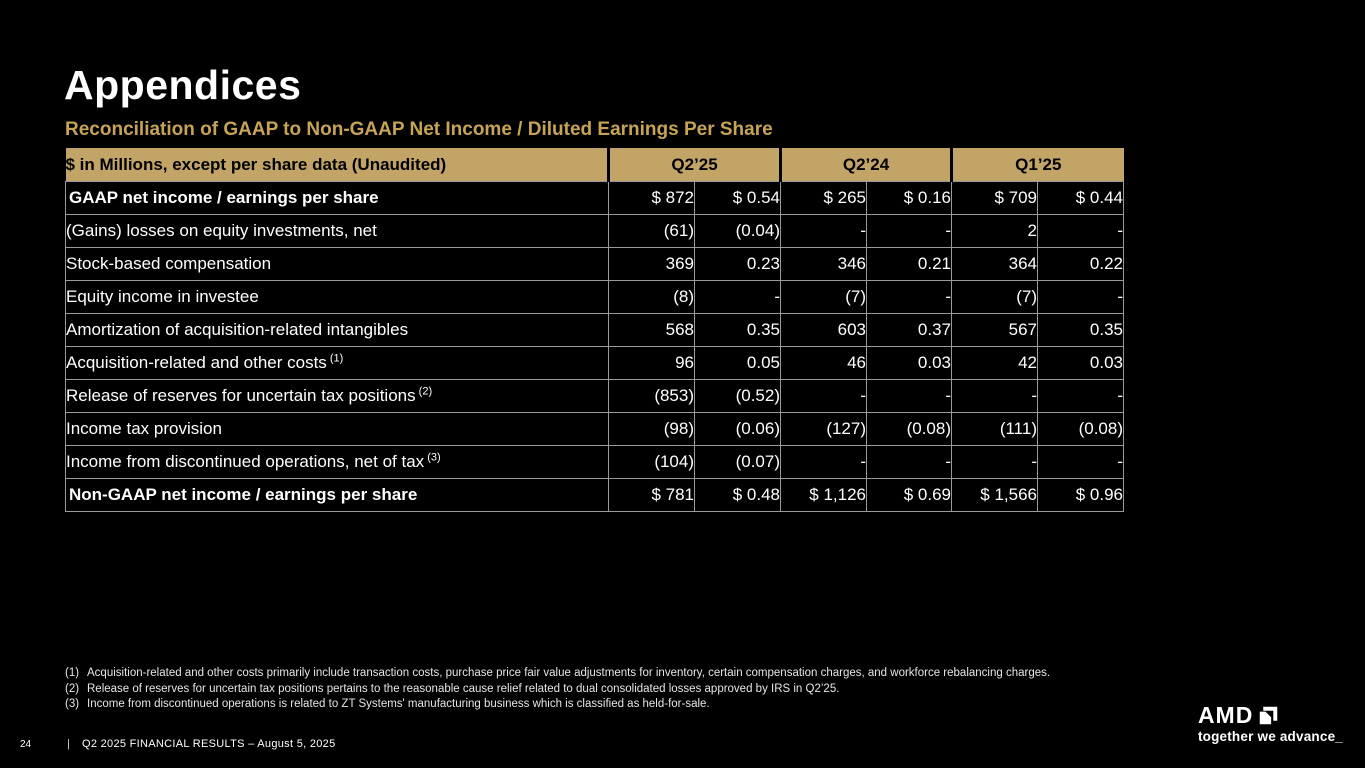  What do you see at coordinates (823, 495) in the screenshot?
I see `value-cell: $ 1,126` at bounding box center [823, 495].